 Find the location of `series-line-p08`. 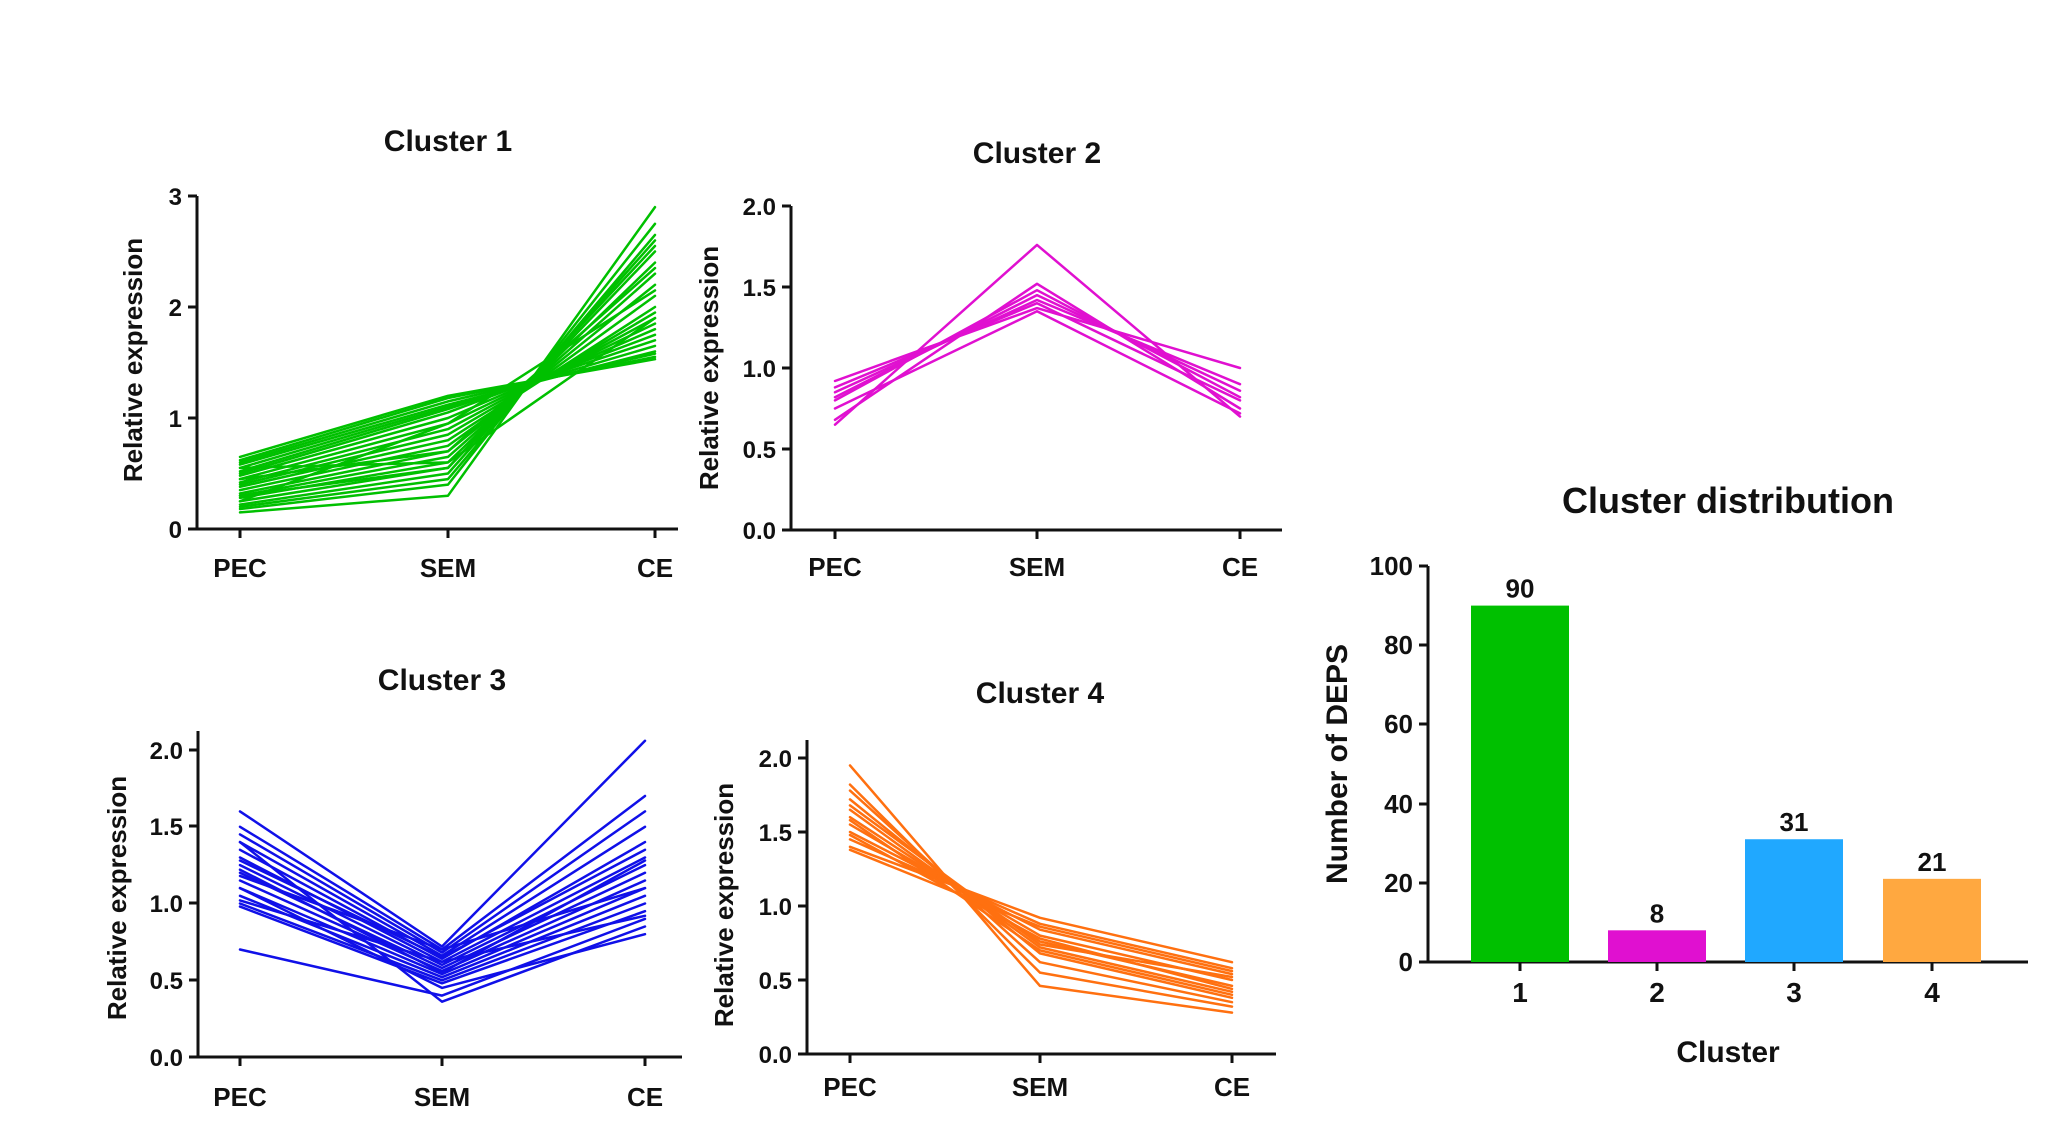

series-line-p08 is located at coordinates (1037, 362).